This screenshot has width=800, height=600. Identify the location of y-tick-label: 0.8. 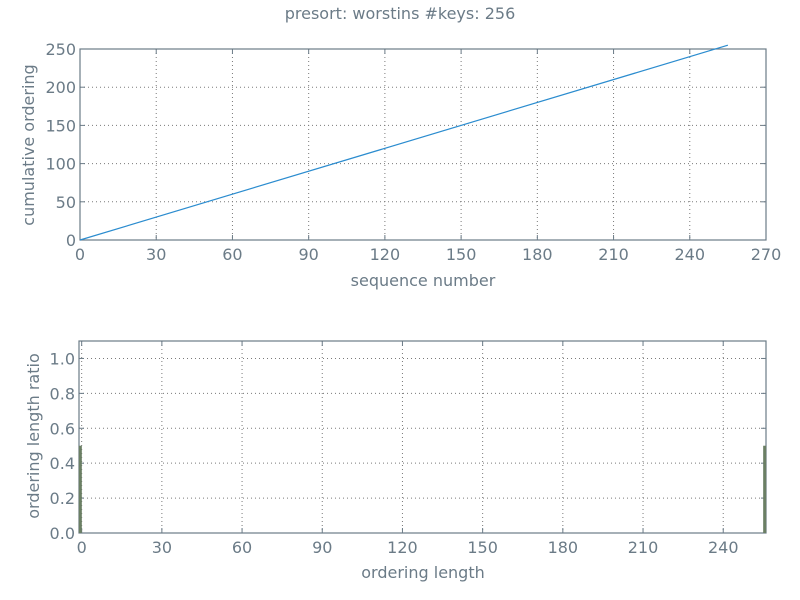
(62, 393).